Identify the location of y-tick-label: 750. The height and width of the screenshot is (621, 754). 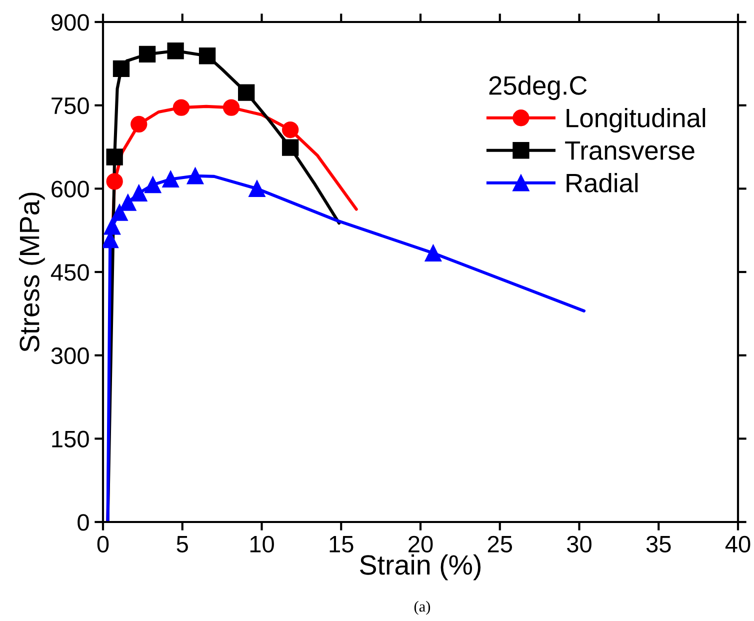
(70, 105).